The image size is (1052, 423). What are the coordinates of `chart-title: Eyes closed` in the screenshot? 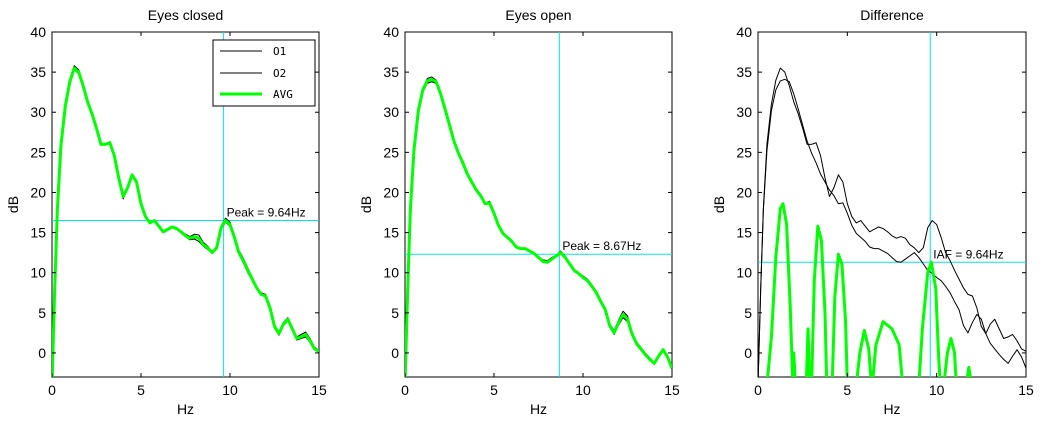 It's located at (185, 15).